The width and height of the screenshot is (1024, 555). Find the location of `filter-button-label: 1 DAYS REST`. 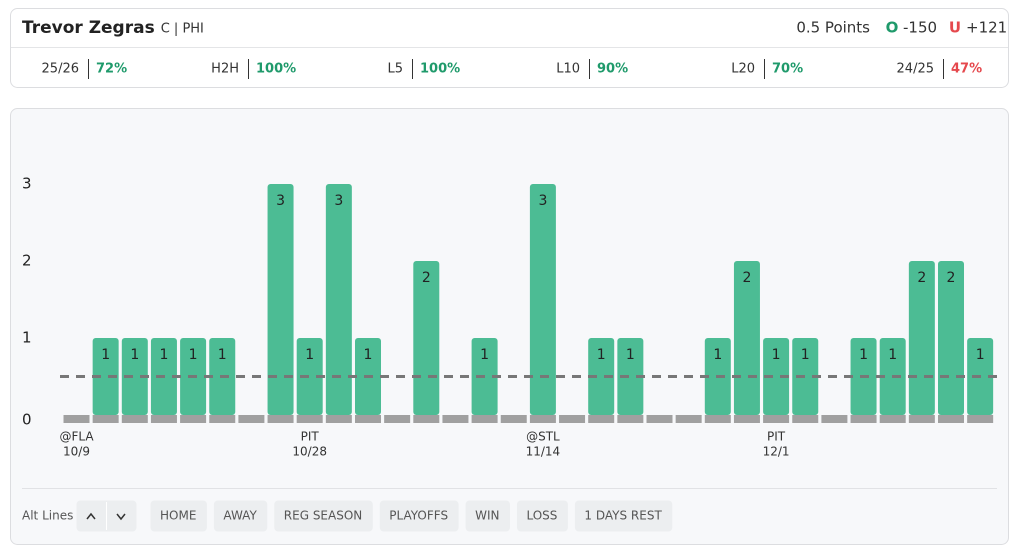

filter-button-label: 1 DAYS REST is located at coordinates (623, 516).